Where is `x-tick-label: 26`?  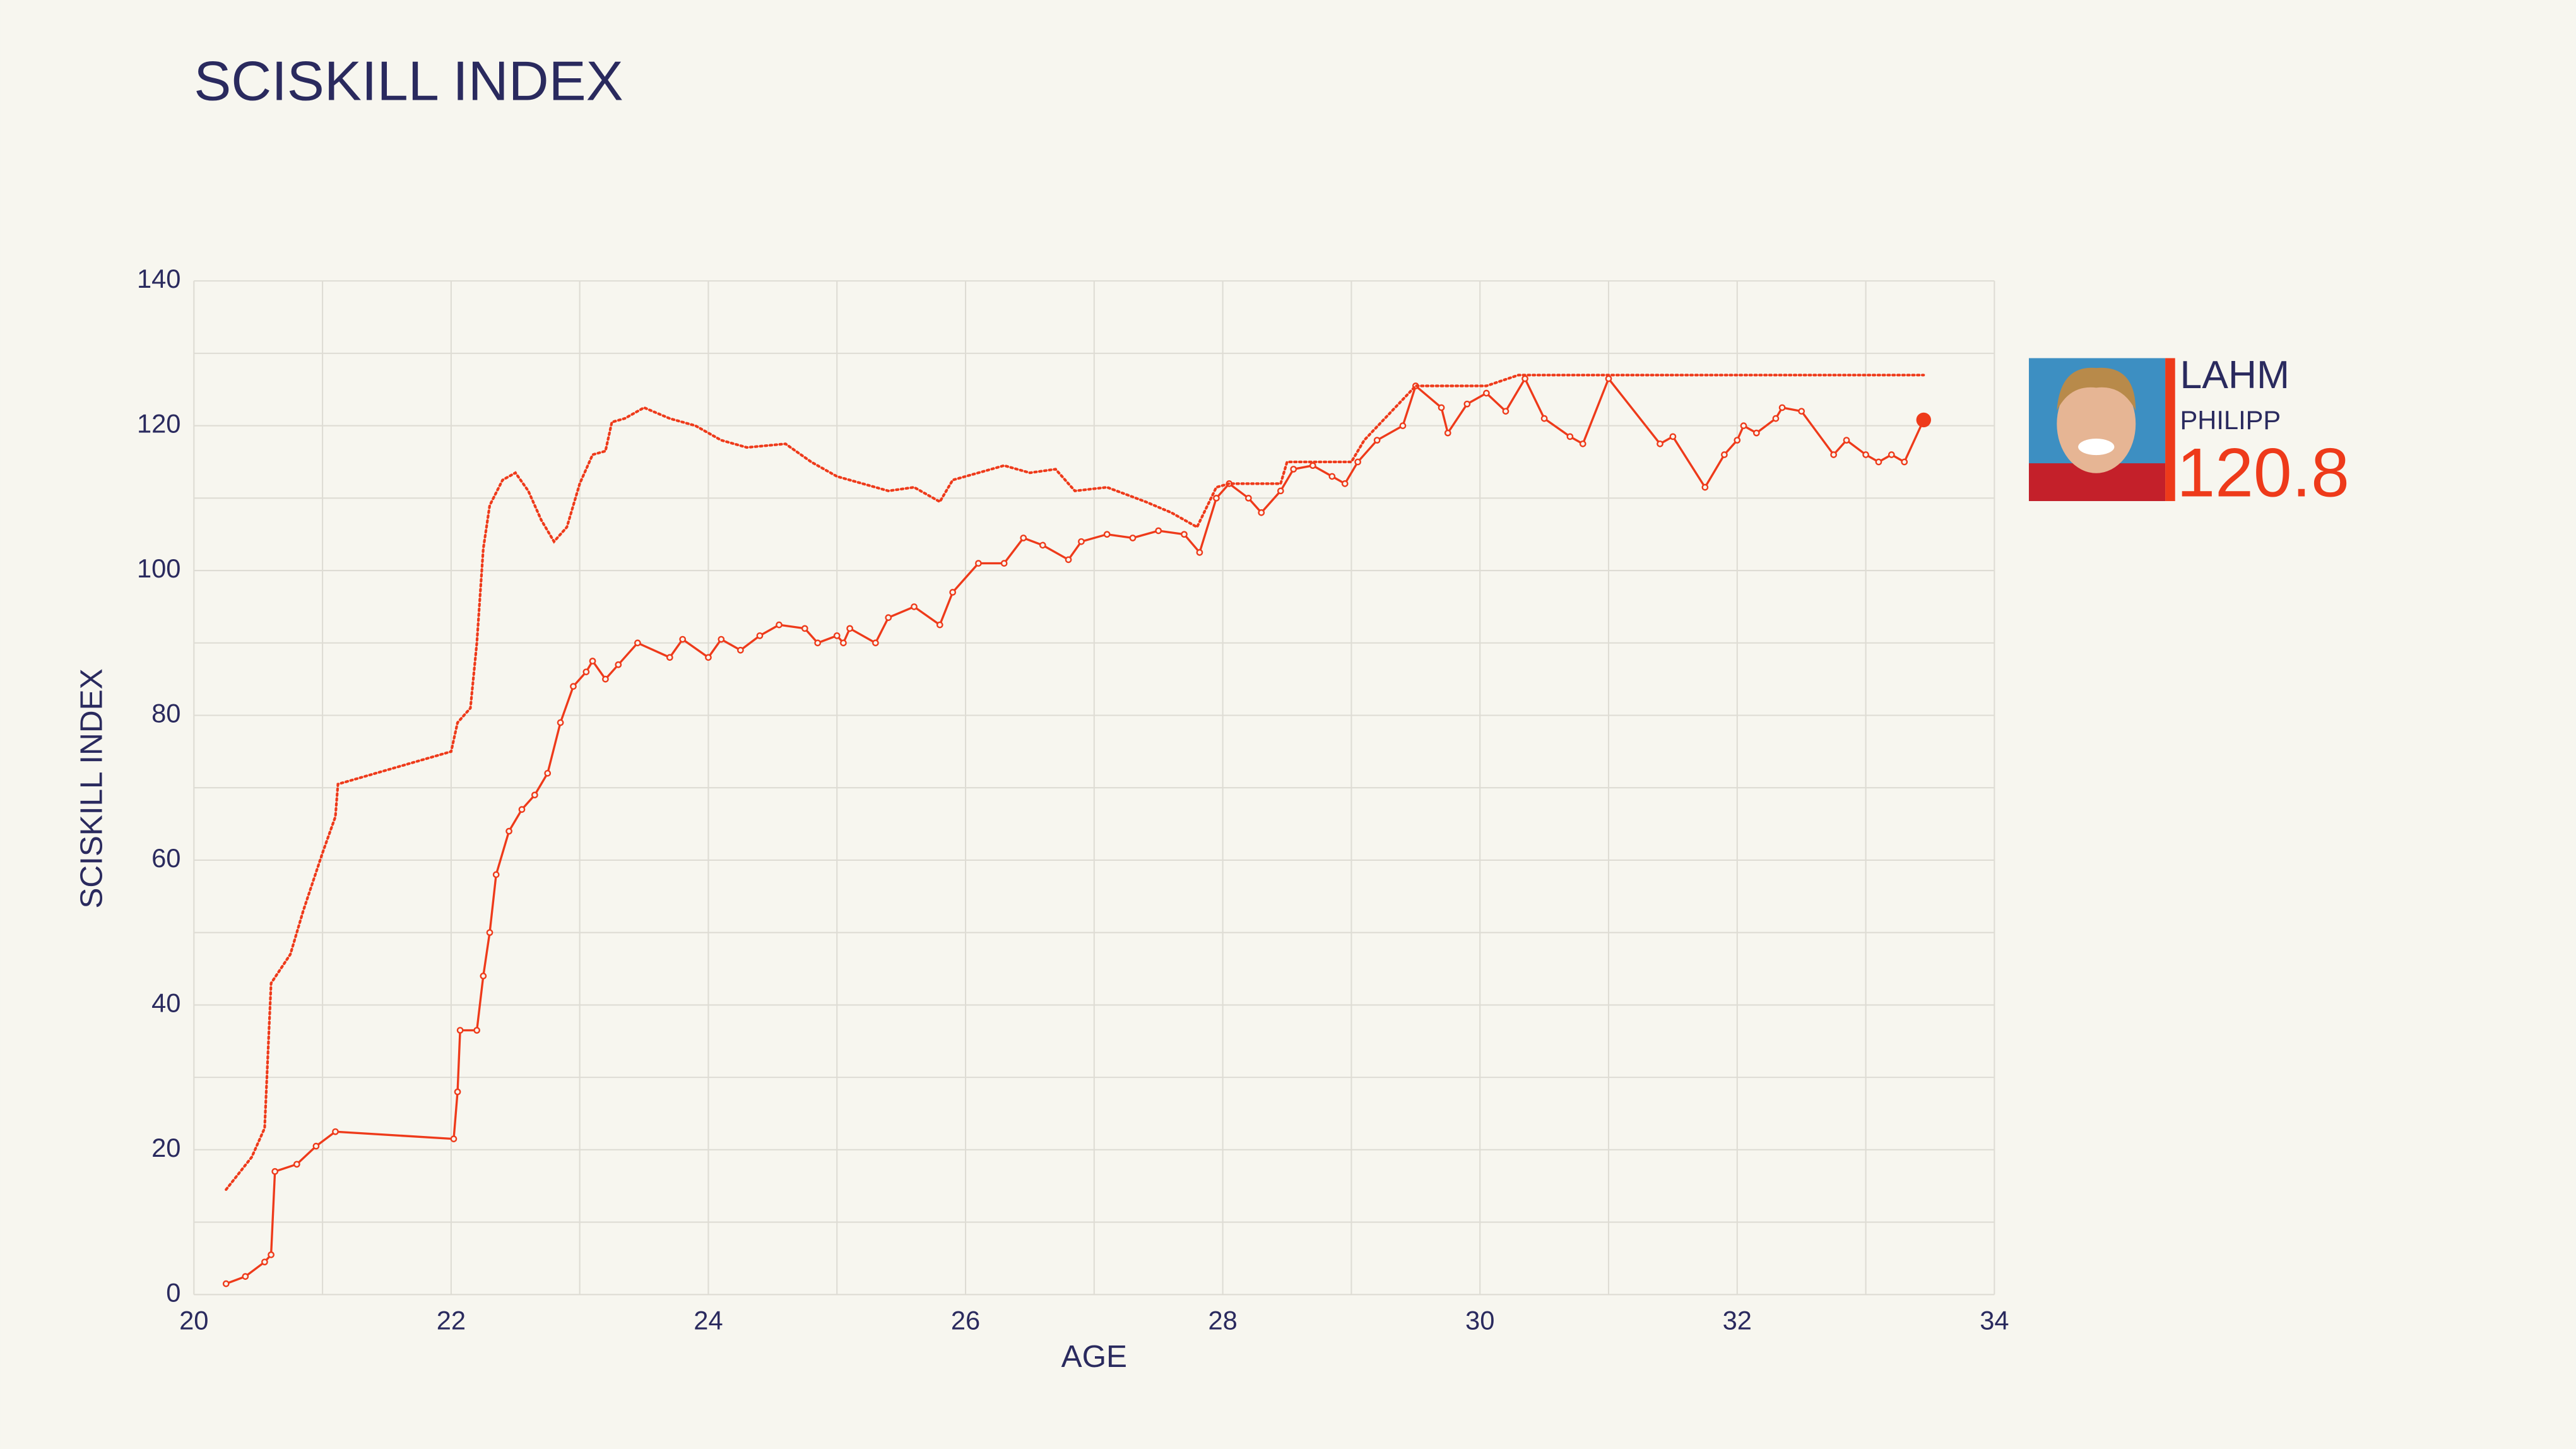
x-tick-label: 26 is located at coordinates (965, 1320).